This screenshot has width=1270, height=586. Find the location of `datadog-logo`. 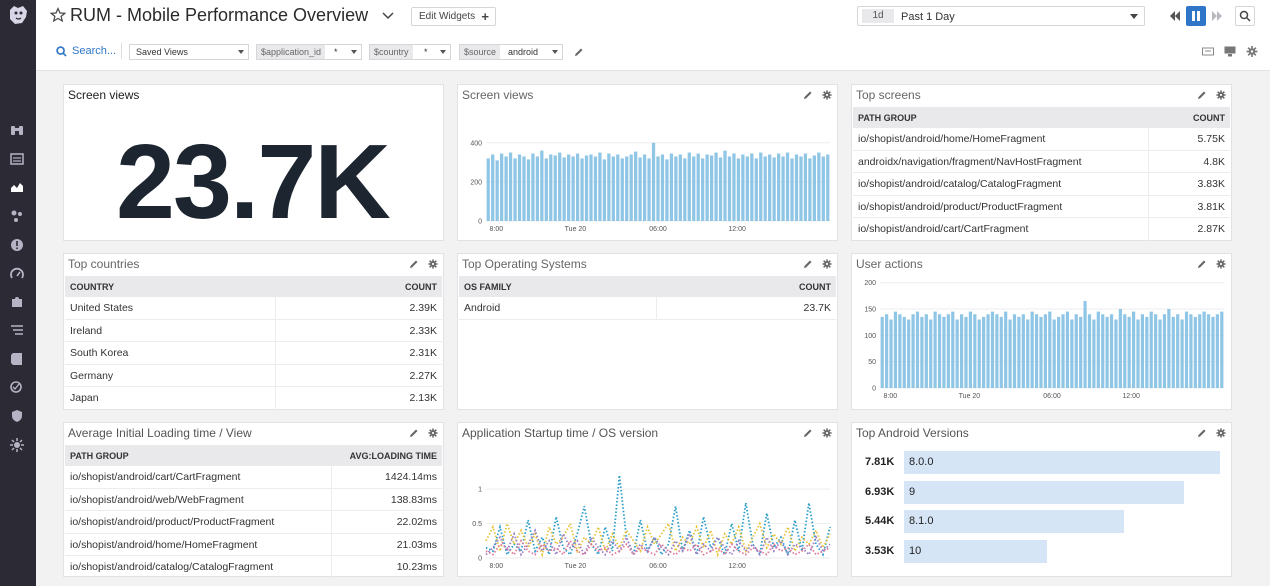

datadog-logo is located at coordinates (18, 15).